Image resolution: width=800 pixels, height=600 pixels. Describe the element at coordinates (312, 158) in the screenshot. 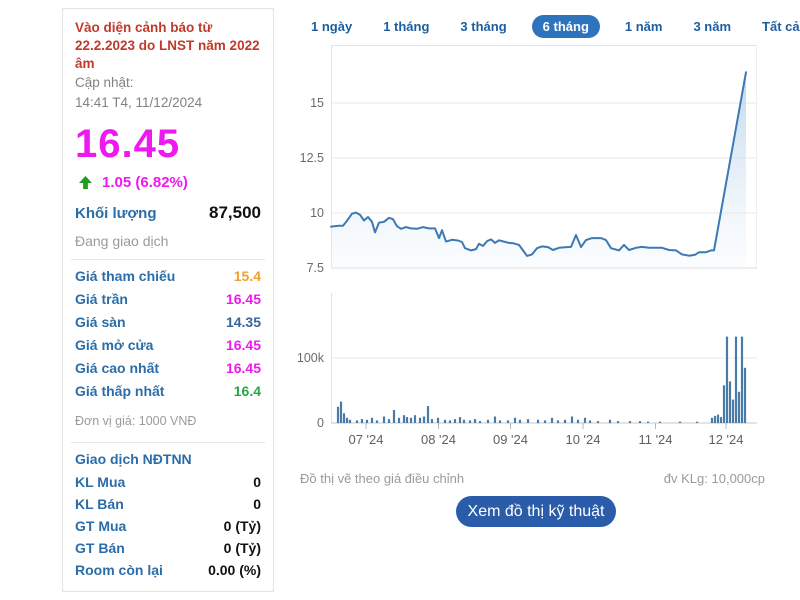

I see `axis-tick-label: 12.5` at that location.